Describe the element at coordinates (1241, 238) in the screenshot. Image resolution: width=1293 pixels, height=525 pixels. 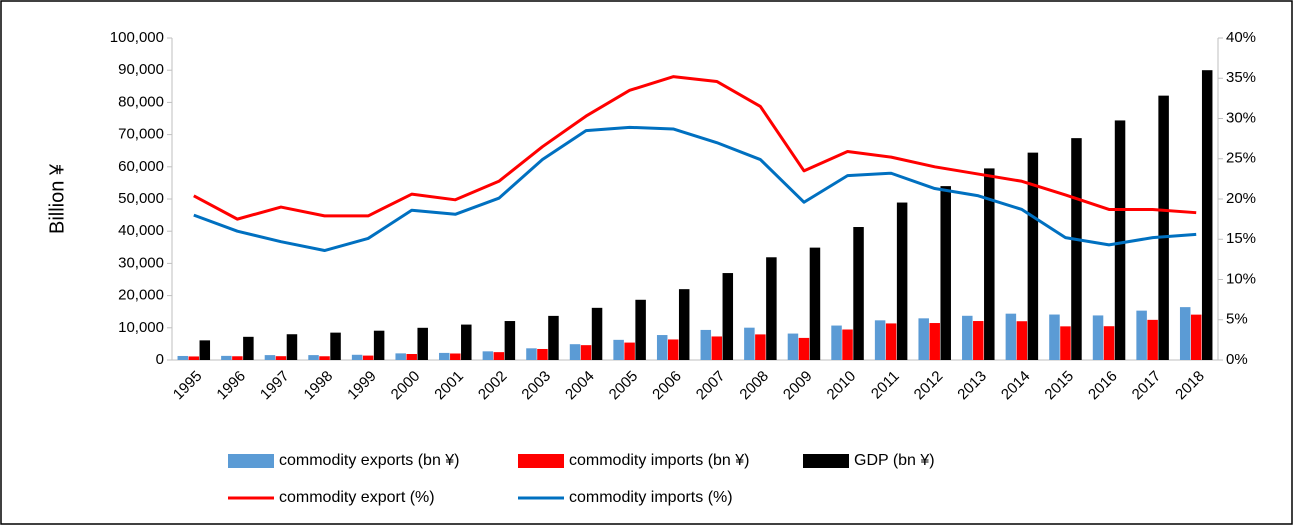
I see `y2-tick-label: 15%` at that location.